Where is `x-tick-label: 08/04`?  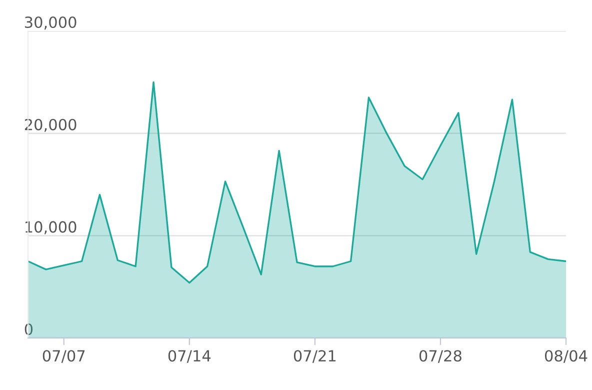 x-tick-label: 08/04 is located at coordinates (566, 356).